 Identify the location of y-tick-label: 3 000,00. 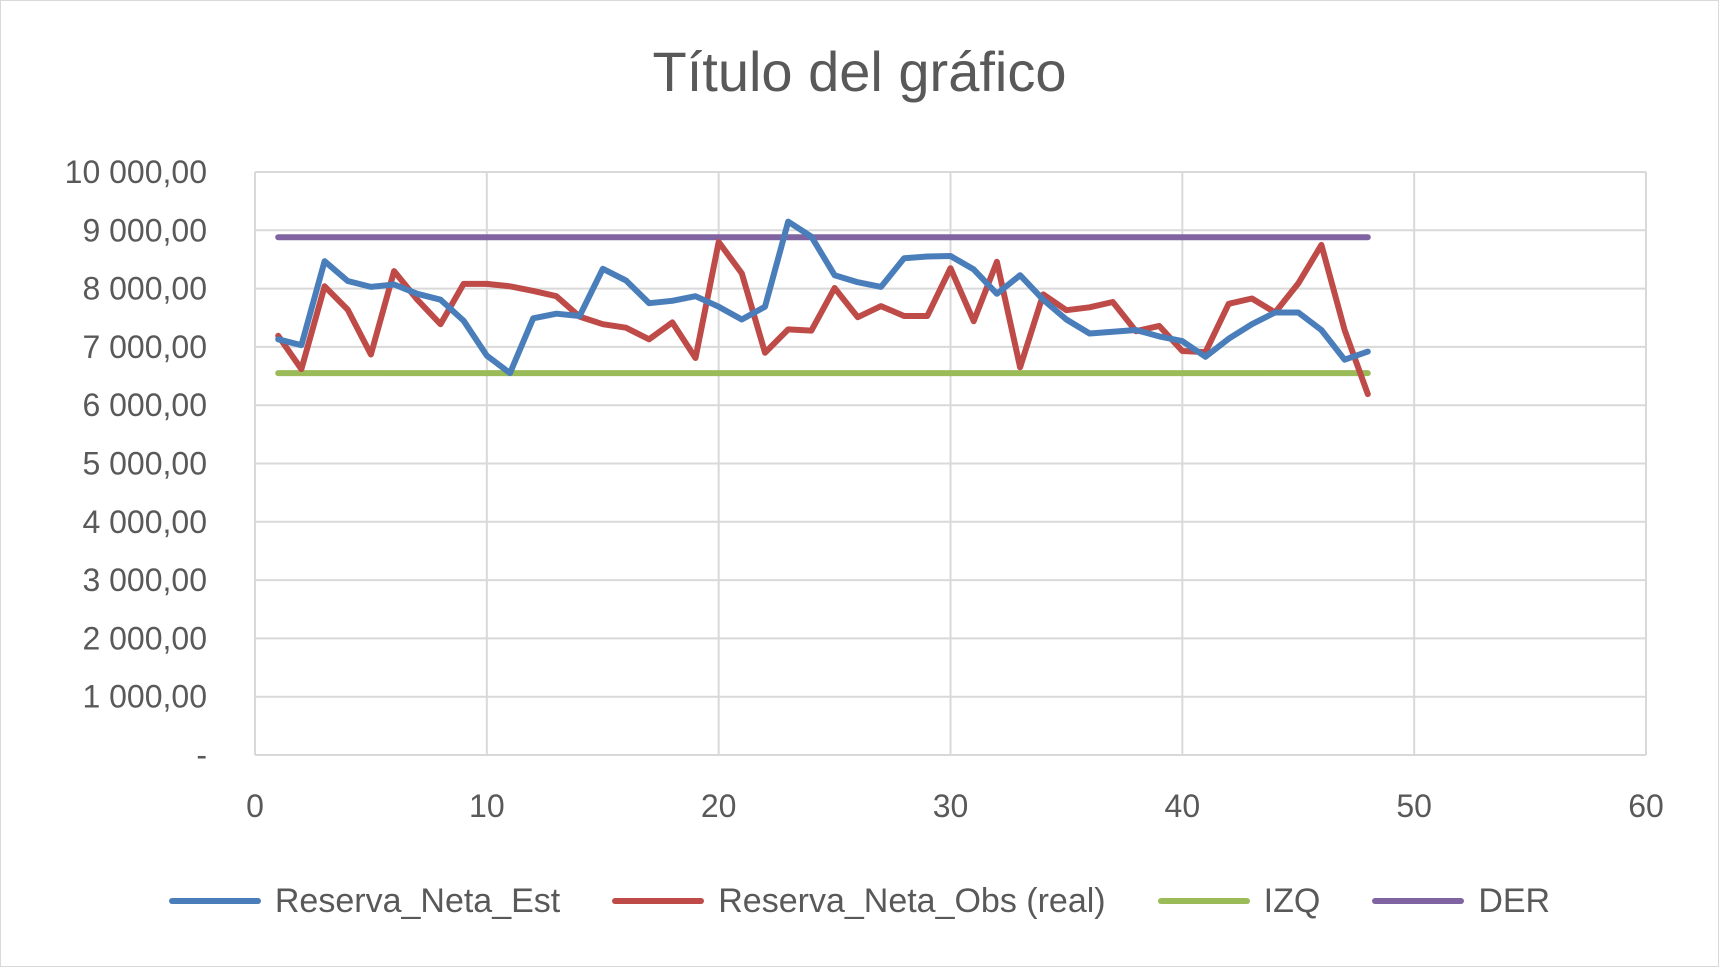
(144, 580).